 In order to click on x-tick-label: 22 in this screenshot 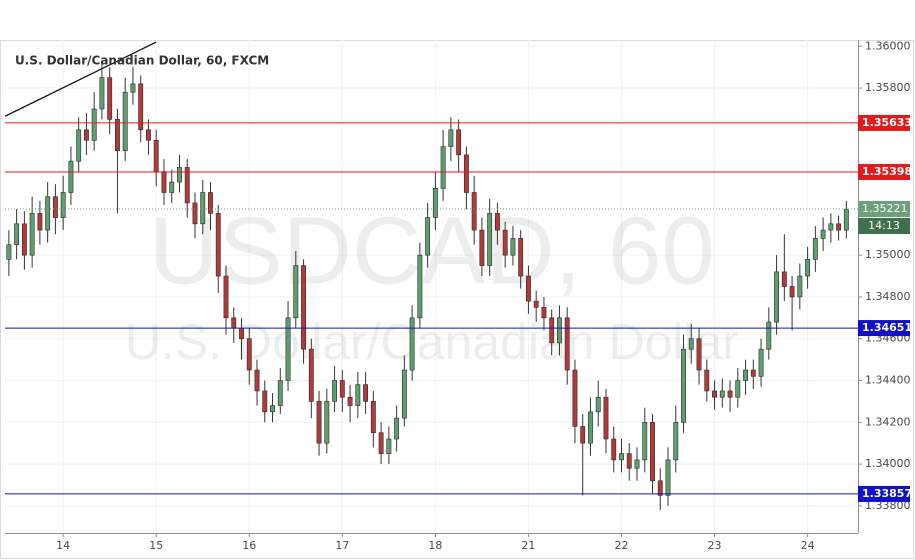, I will do `click(621, 545)`.